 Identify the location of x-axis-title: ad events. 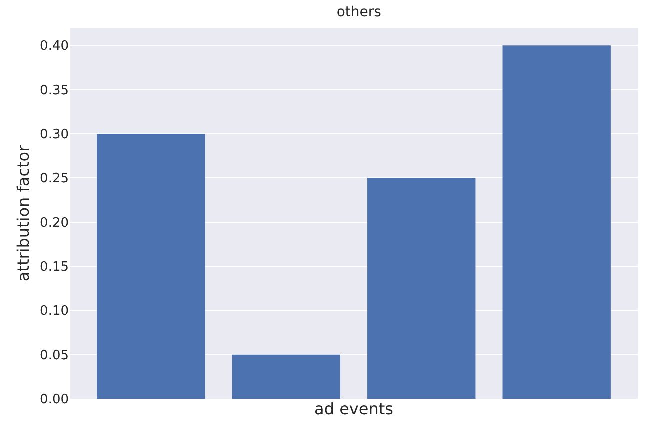
(354, 409).